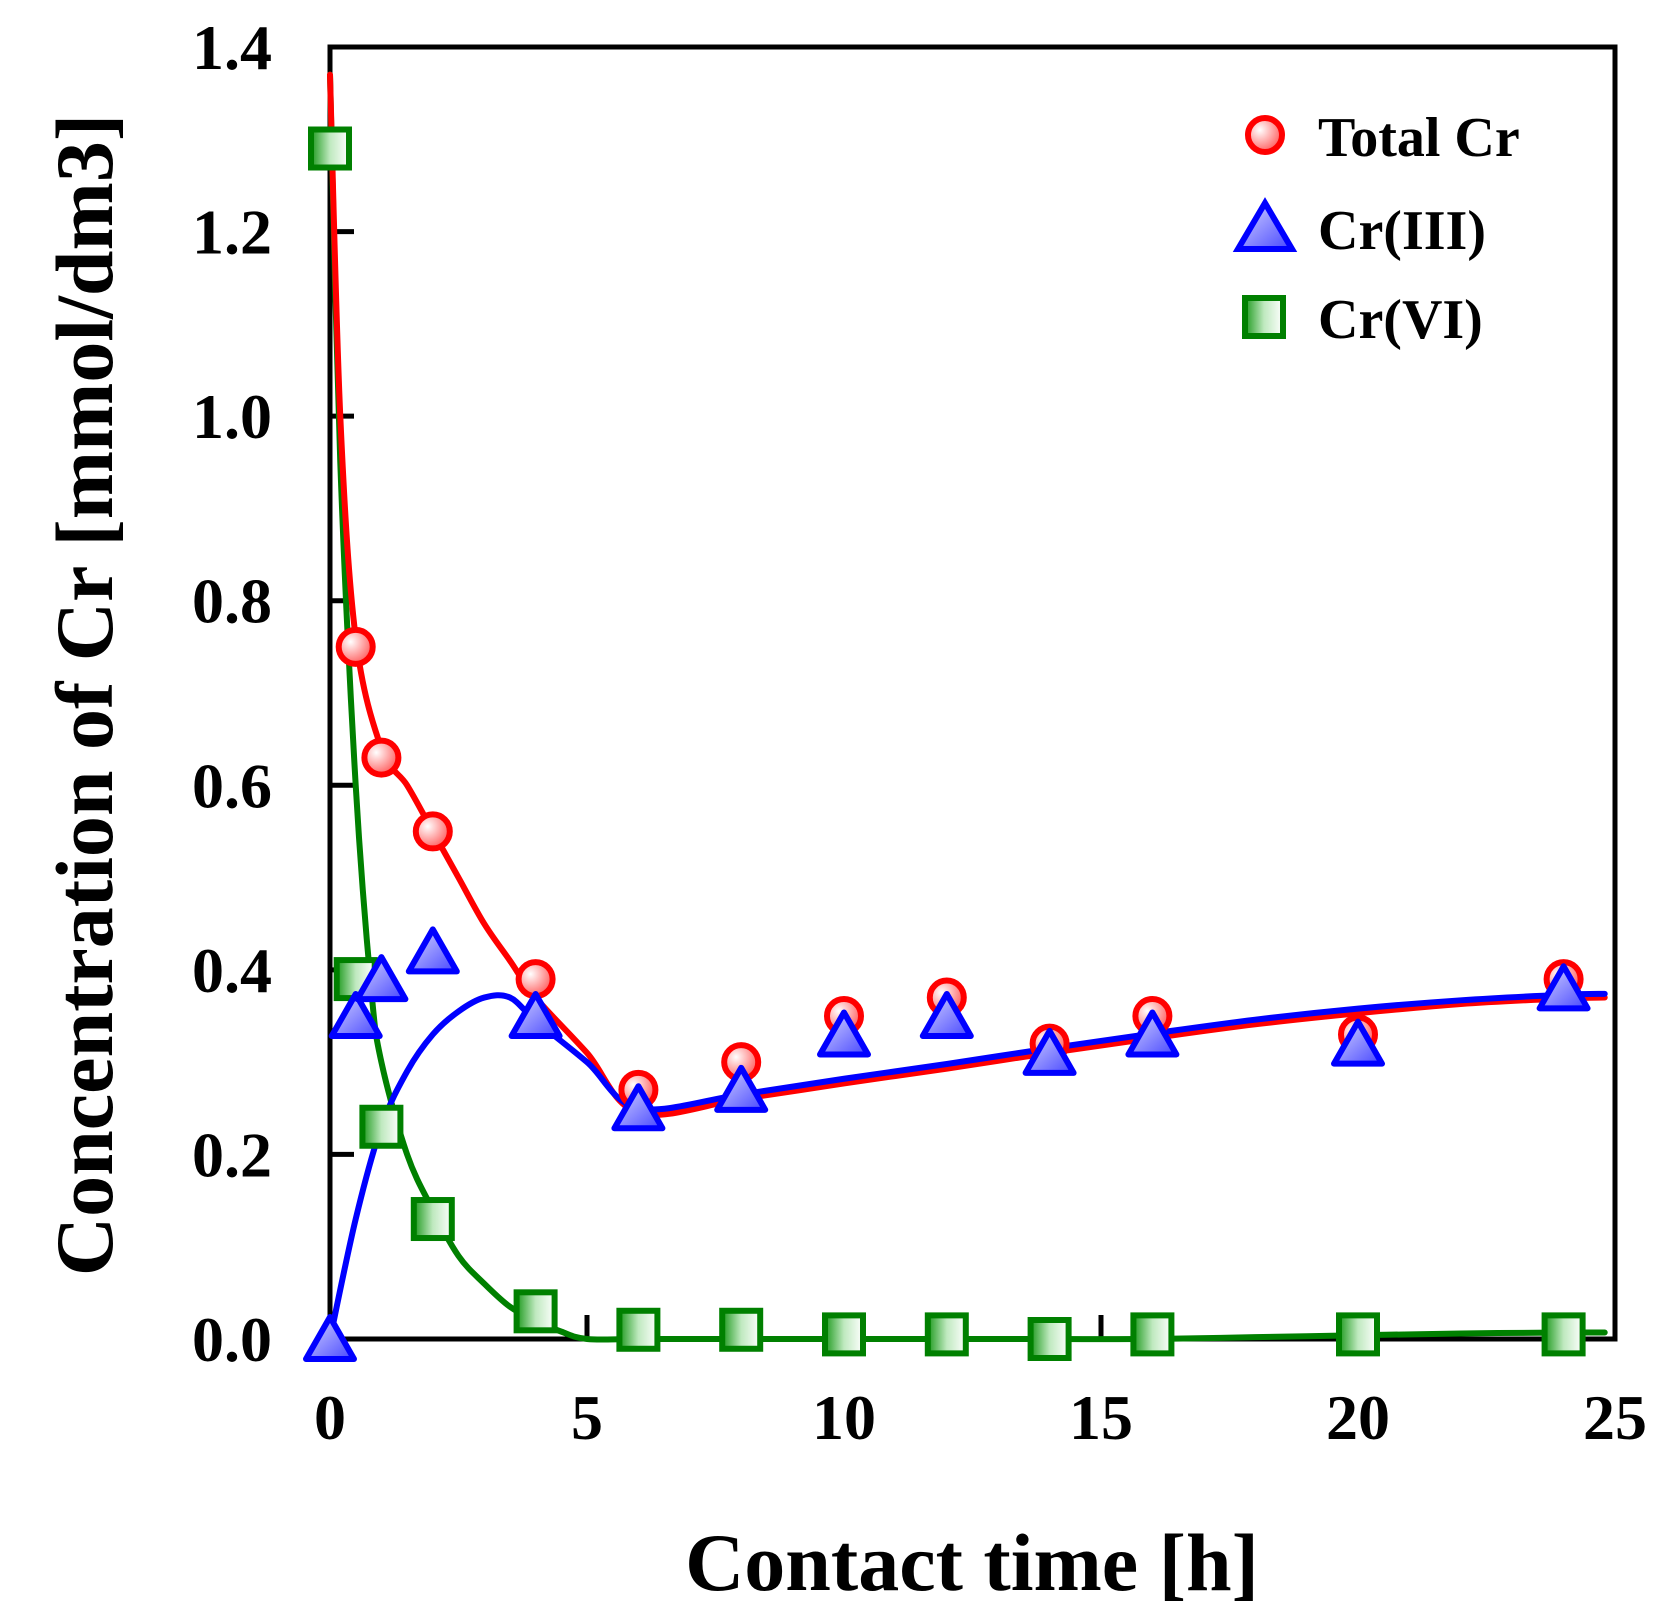  I want to click on x-tick-label-15: 15, so click(1101, 1417).